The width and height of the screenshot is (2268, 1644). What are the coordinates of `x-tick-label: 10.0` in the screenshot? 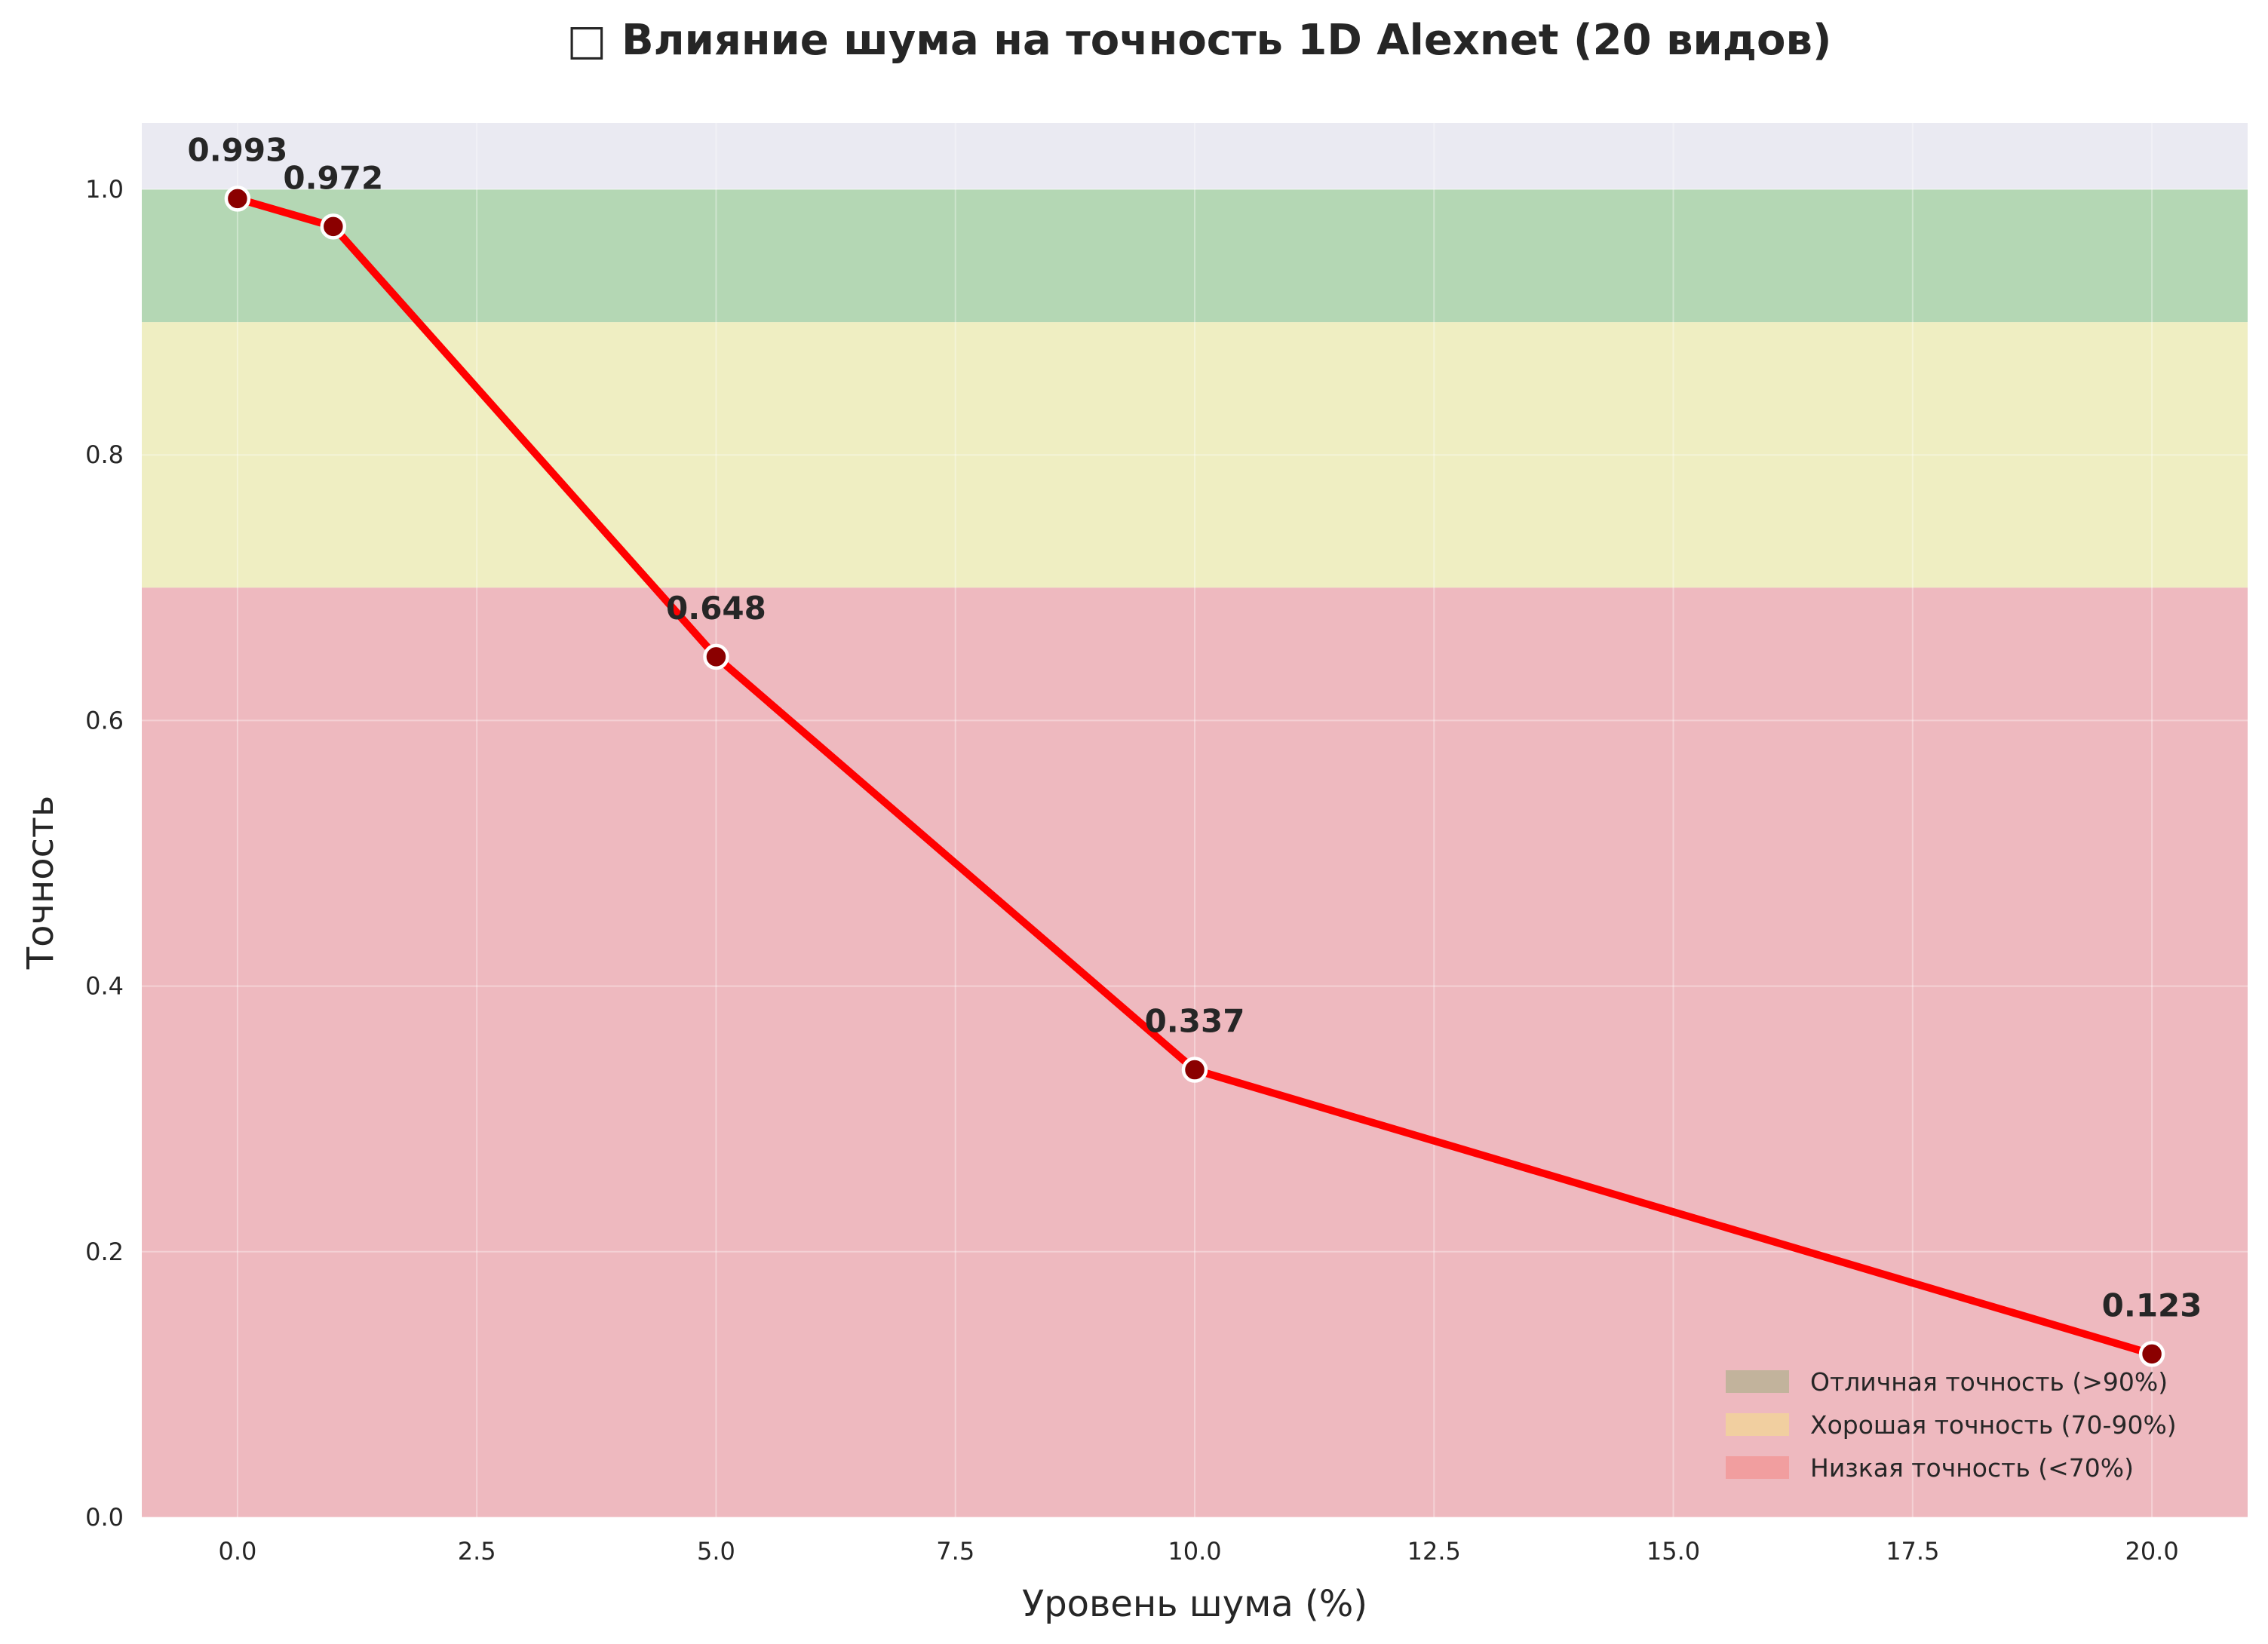 It's located at (1194, 1551).